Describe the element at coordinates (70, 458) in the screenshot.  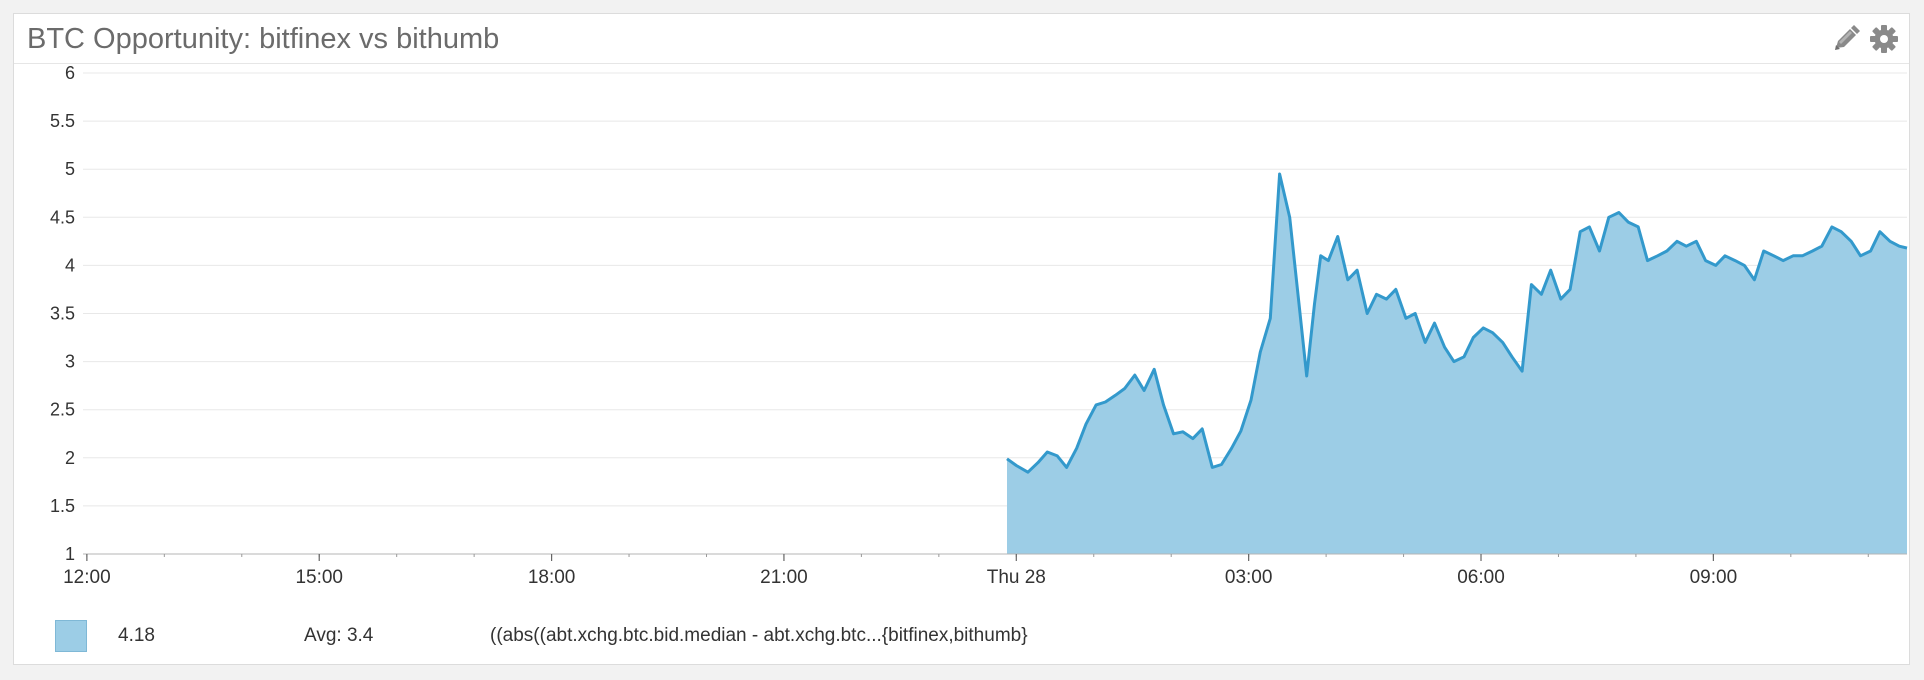
I see `y-tick-label: 2` at that location.